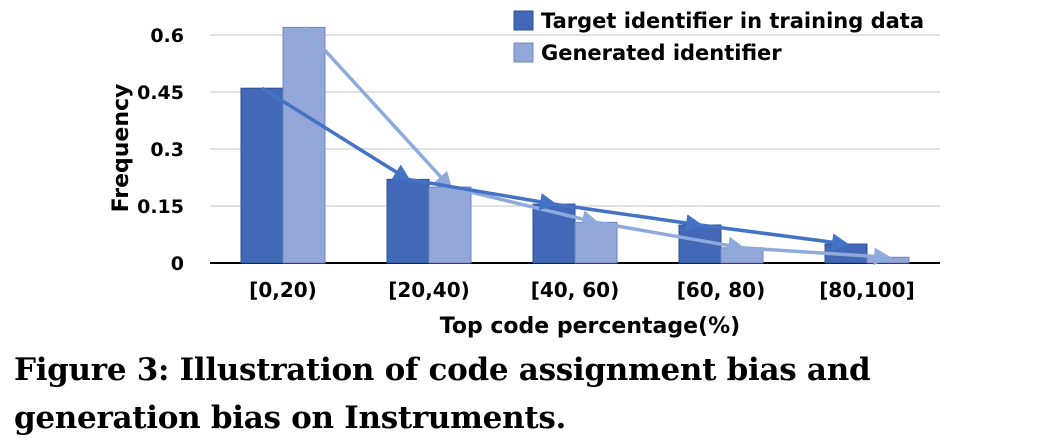 The height and width of the screenshot is (442, 1051). Describe the element at coordinates (121, 148) in the screenshot. I see `y-axis-title: Frequency` at that location.